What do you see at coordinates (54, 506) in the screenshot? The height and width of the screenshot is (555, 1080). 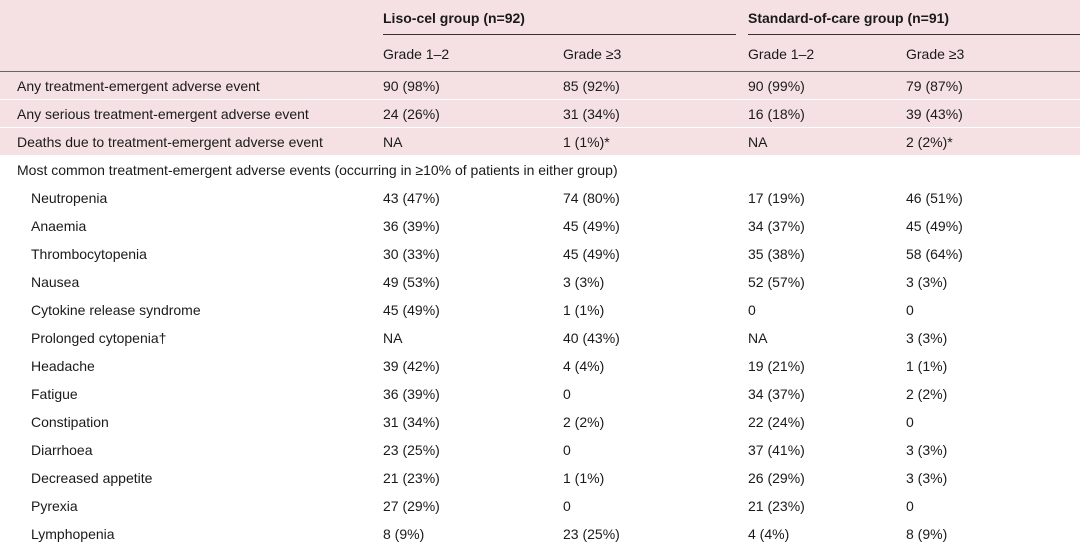 I see `row-label: Pyrexia` at bounding box center [54, 506].